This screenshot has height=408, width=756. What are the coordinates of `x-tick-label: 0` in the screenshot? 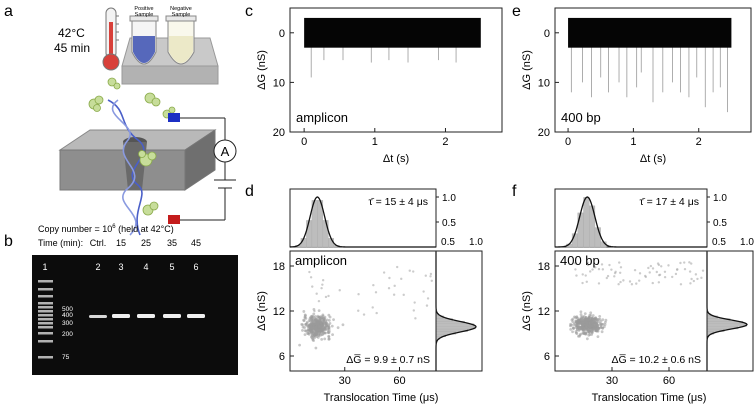 It's located at (568, 142).